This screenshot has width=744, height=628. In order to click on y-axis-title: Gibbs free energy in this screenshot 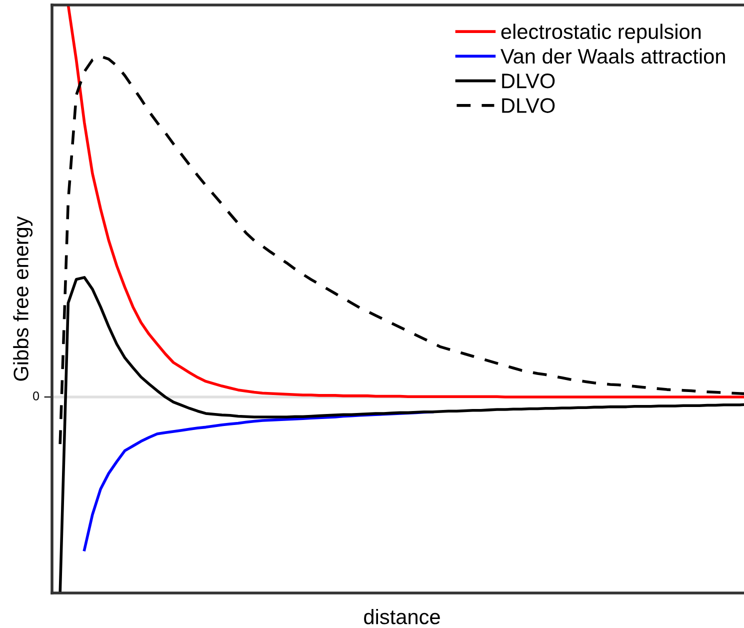, I will do `click(23, 298)`.